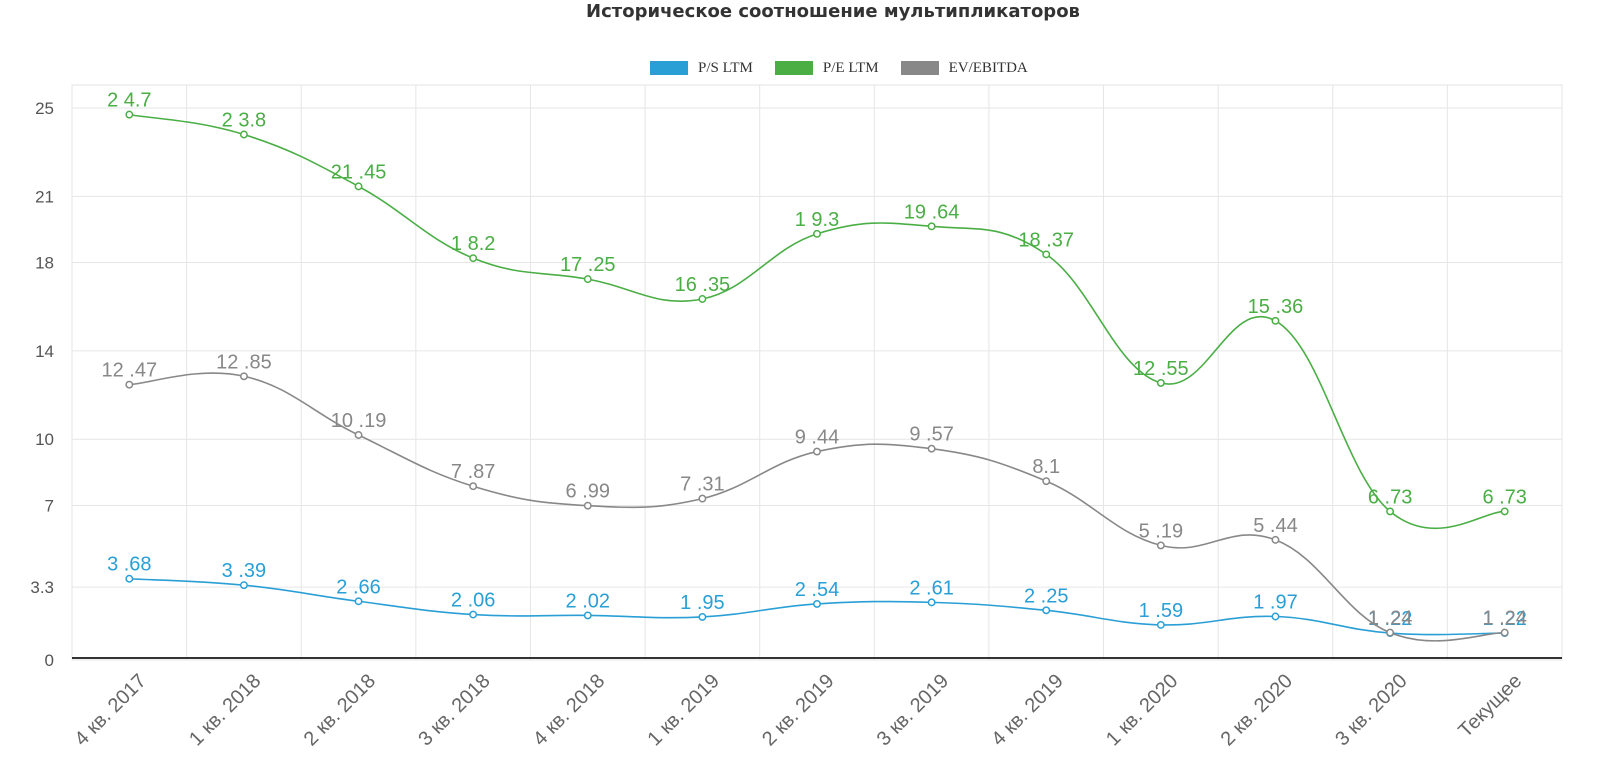 This screenshot has height=775, width=1606. What do you see at coordinates (44, 351) in the screenshot?
I see `y-tick-label: 14` at bounding box center [44, 351].